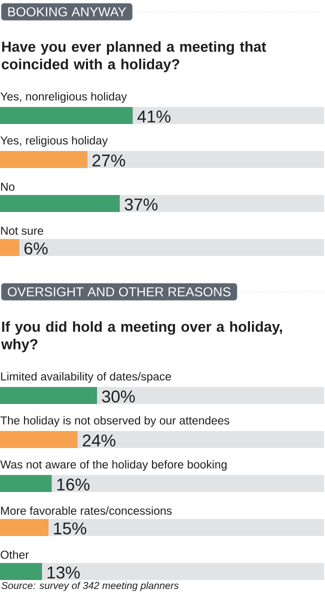 The image size is (325, 609). Describe the element at coordinates (14, 554) in the screenshot. I see `category-label: Other` at that location.